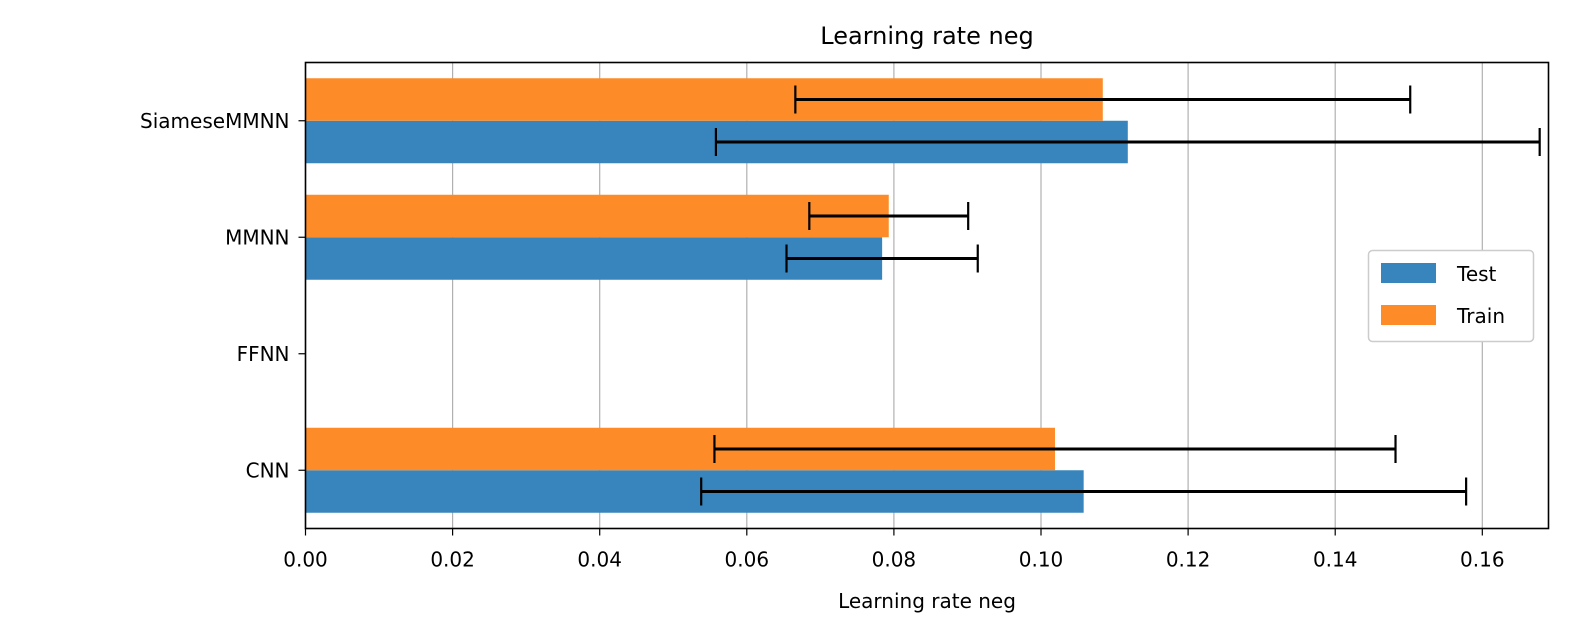 The height and width of the screenshot is (640, 1580). What do you see at coordinates (597, 216) in the screenshot?
I see `bar-train` at bounding box center [597, 216].